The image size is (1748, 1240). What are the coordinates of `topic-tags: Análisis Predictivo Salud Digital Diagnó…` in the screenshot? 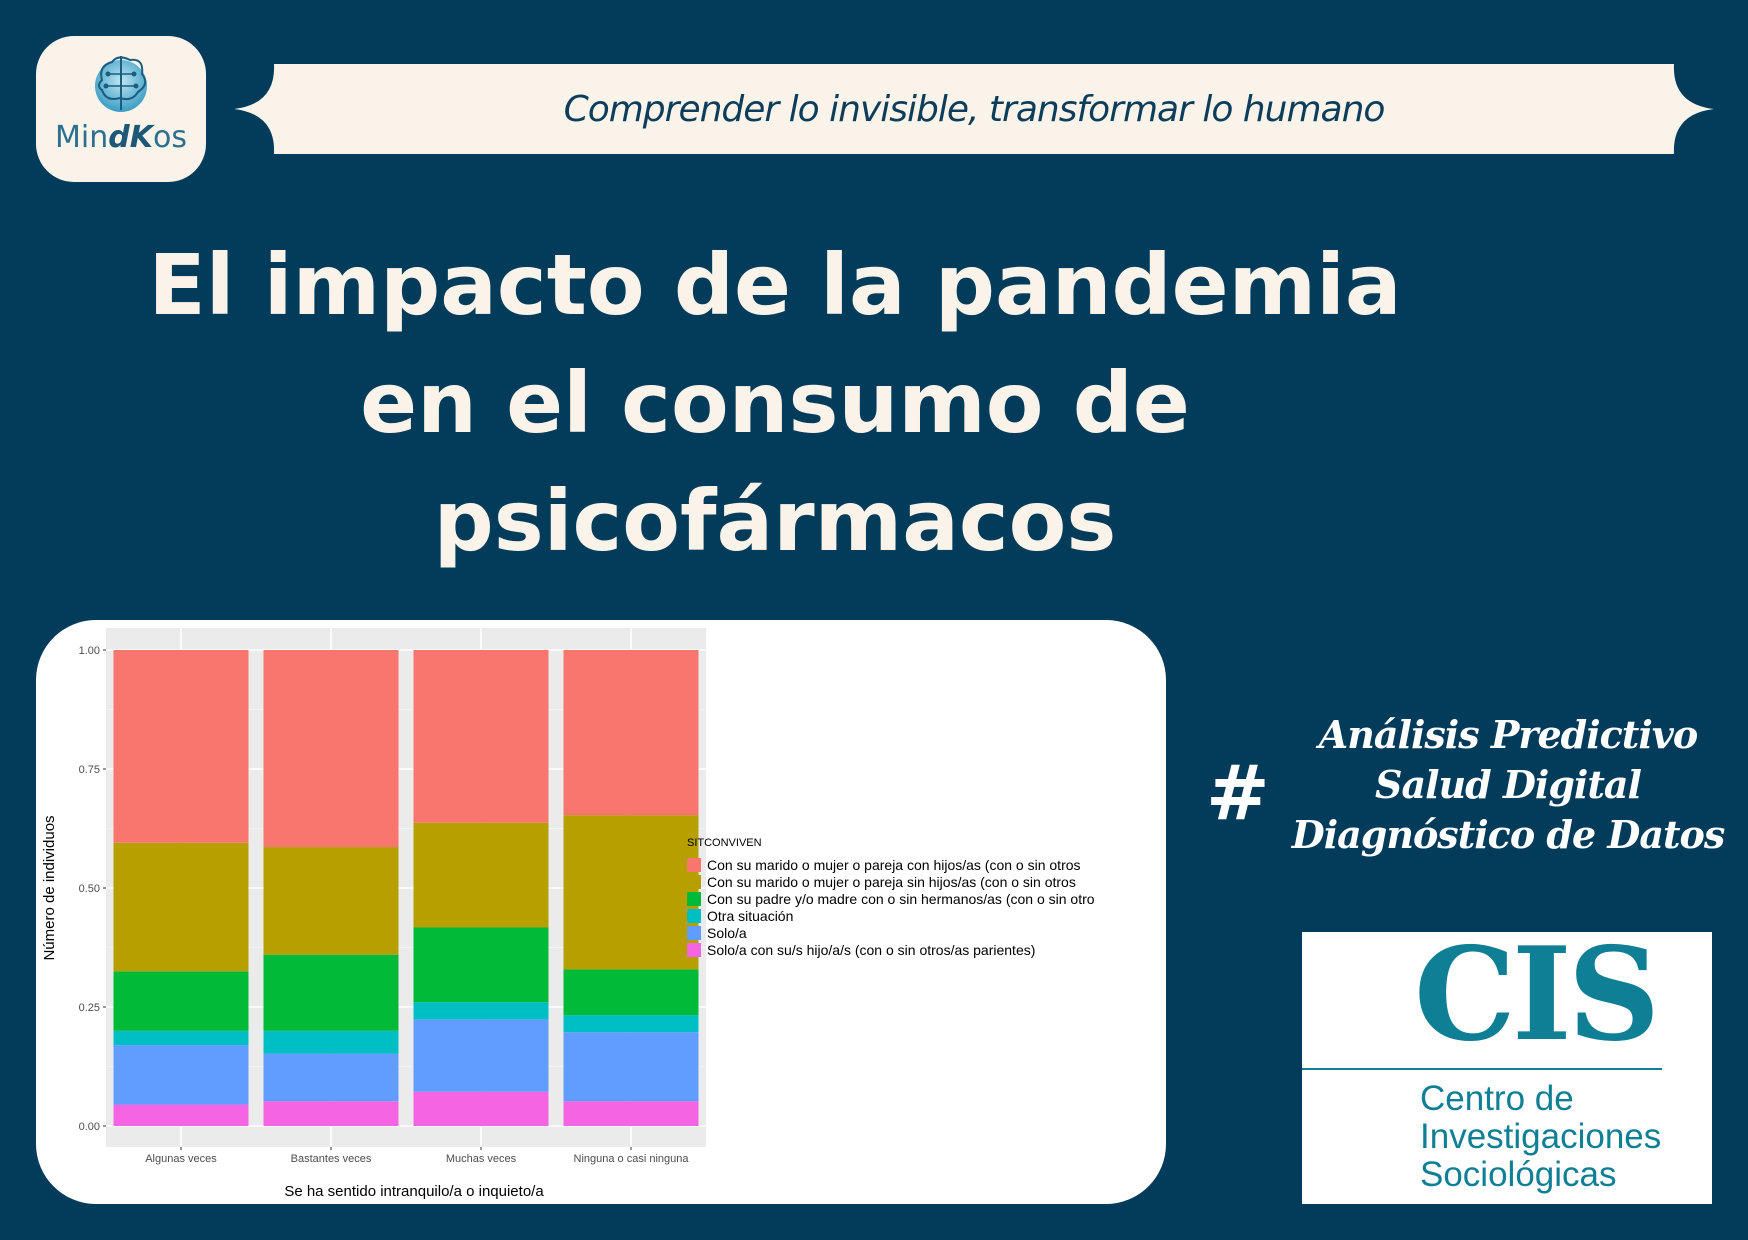 It's located at (1508, 785).